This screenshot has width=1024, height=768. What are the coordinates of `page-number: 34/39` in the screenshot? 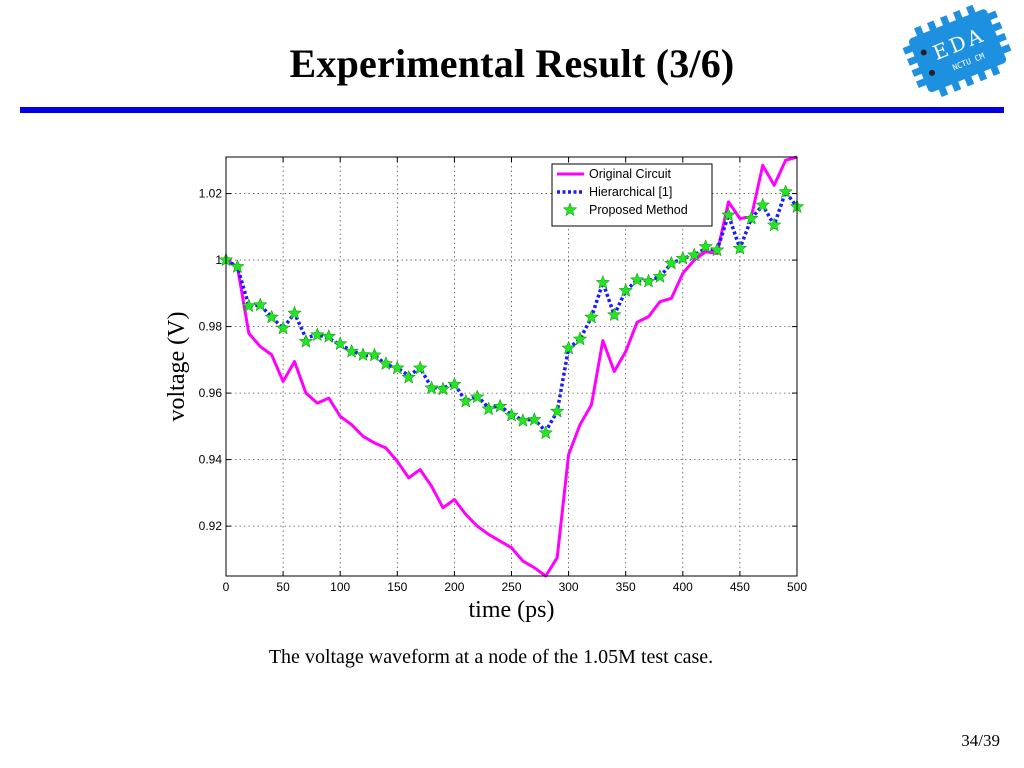 It's located at (980, 740).